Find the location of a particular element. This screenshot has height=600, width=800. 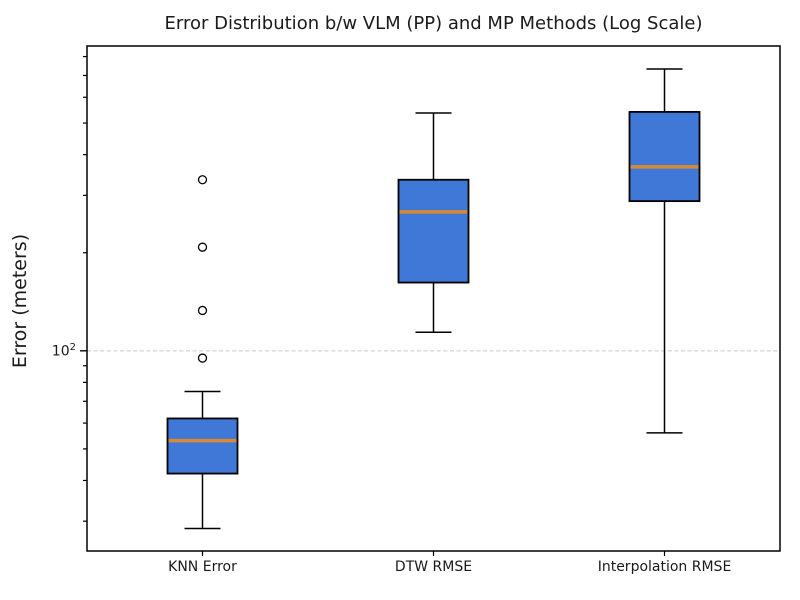

y-tick-exponent: 2 is located at coordinates (72, 347).